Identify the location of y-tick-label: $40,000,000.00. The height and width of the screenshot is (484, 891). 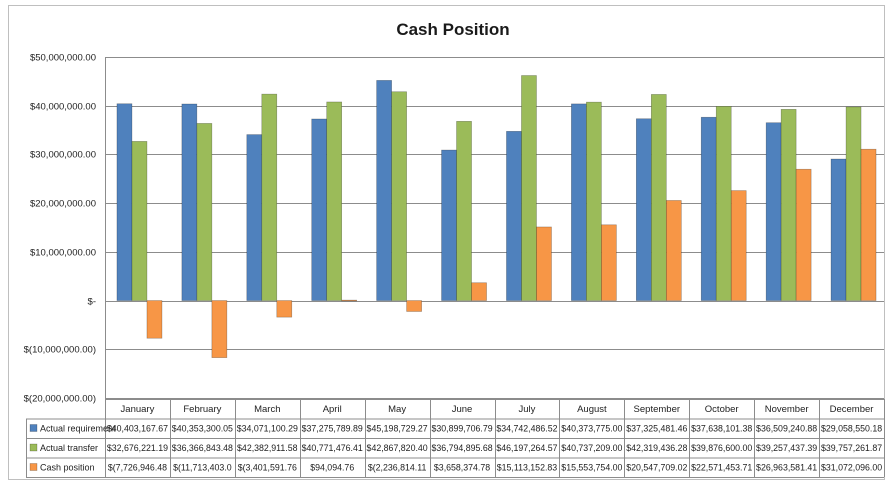
(63, 107).